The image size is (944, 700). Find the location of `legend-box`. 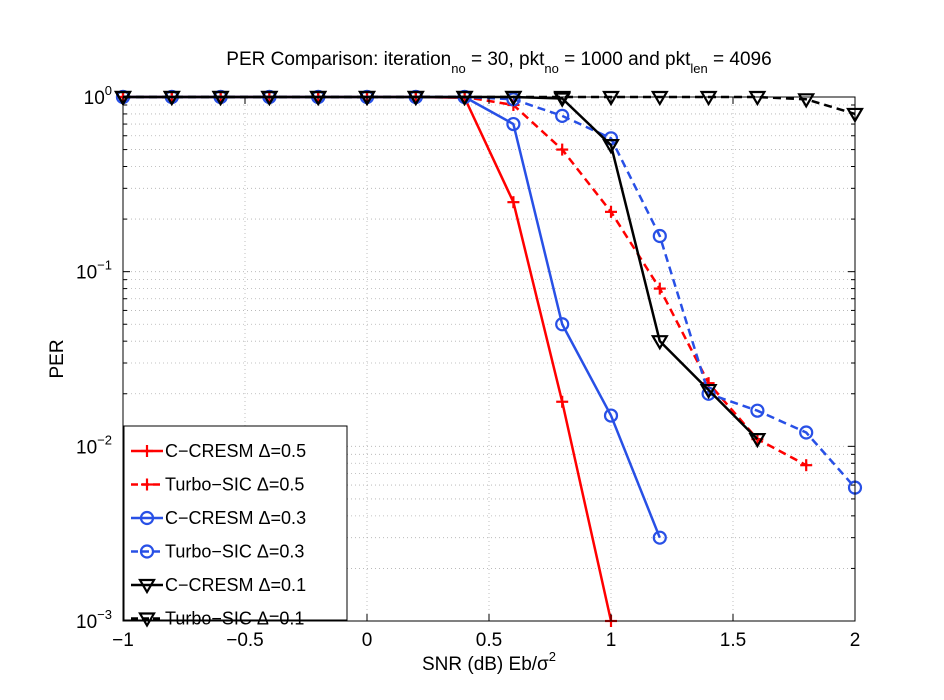

legend-box is located at coordinates (235, 523).